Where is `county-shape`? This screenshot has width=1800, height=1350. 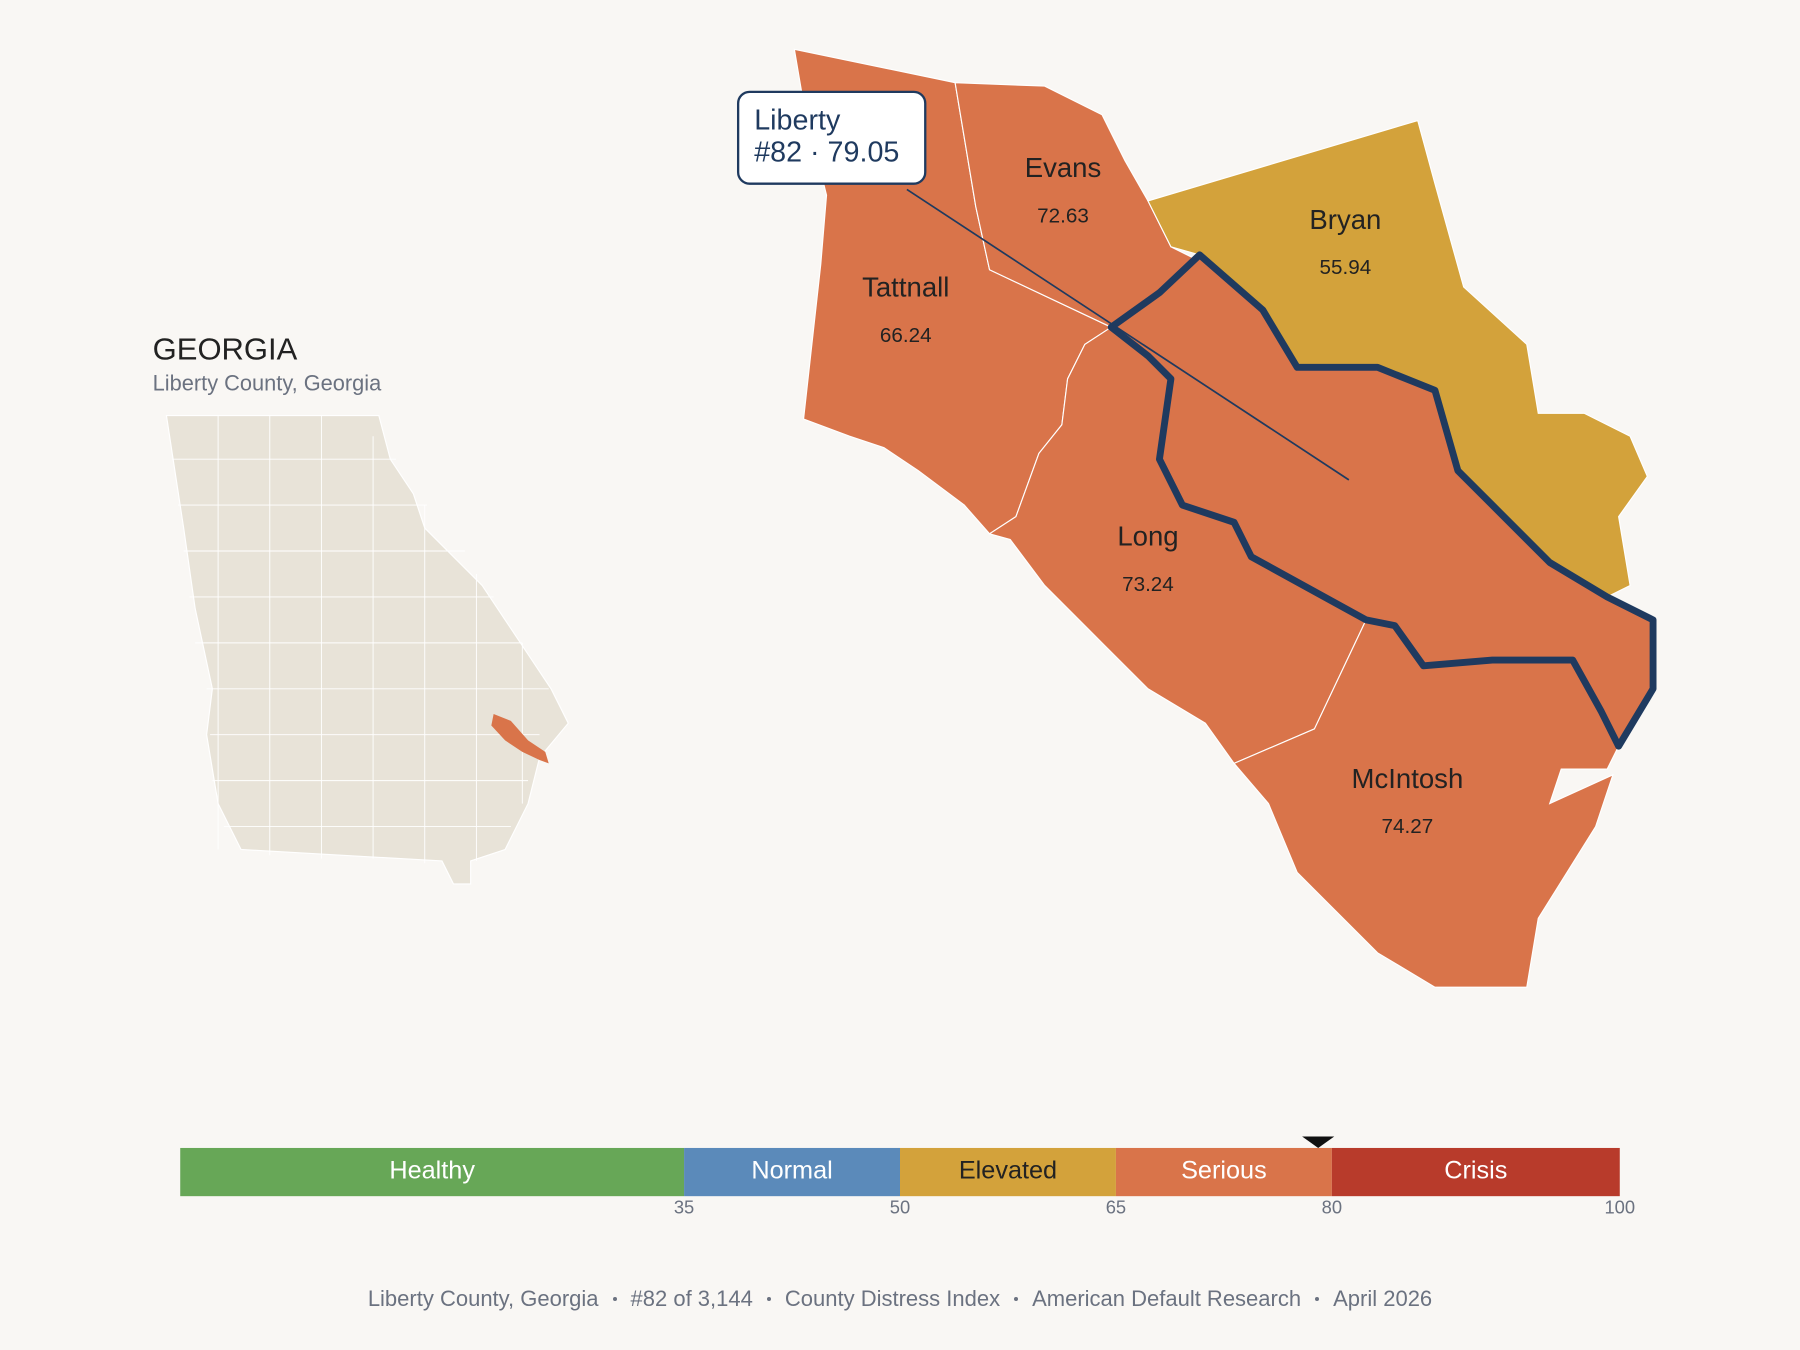 county-shape is located at coordinates (1074, 205).